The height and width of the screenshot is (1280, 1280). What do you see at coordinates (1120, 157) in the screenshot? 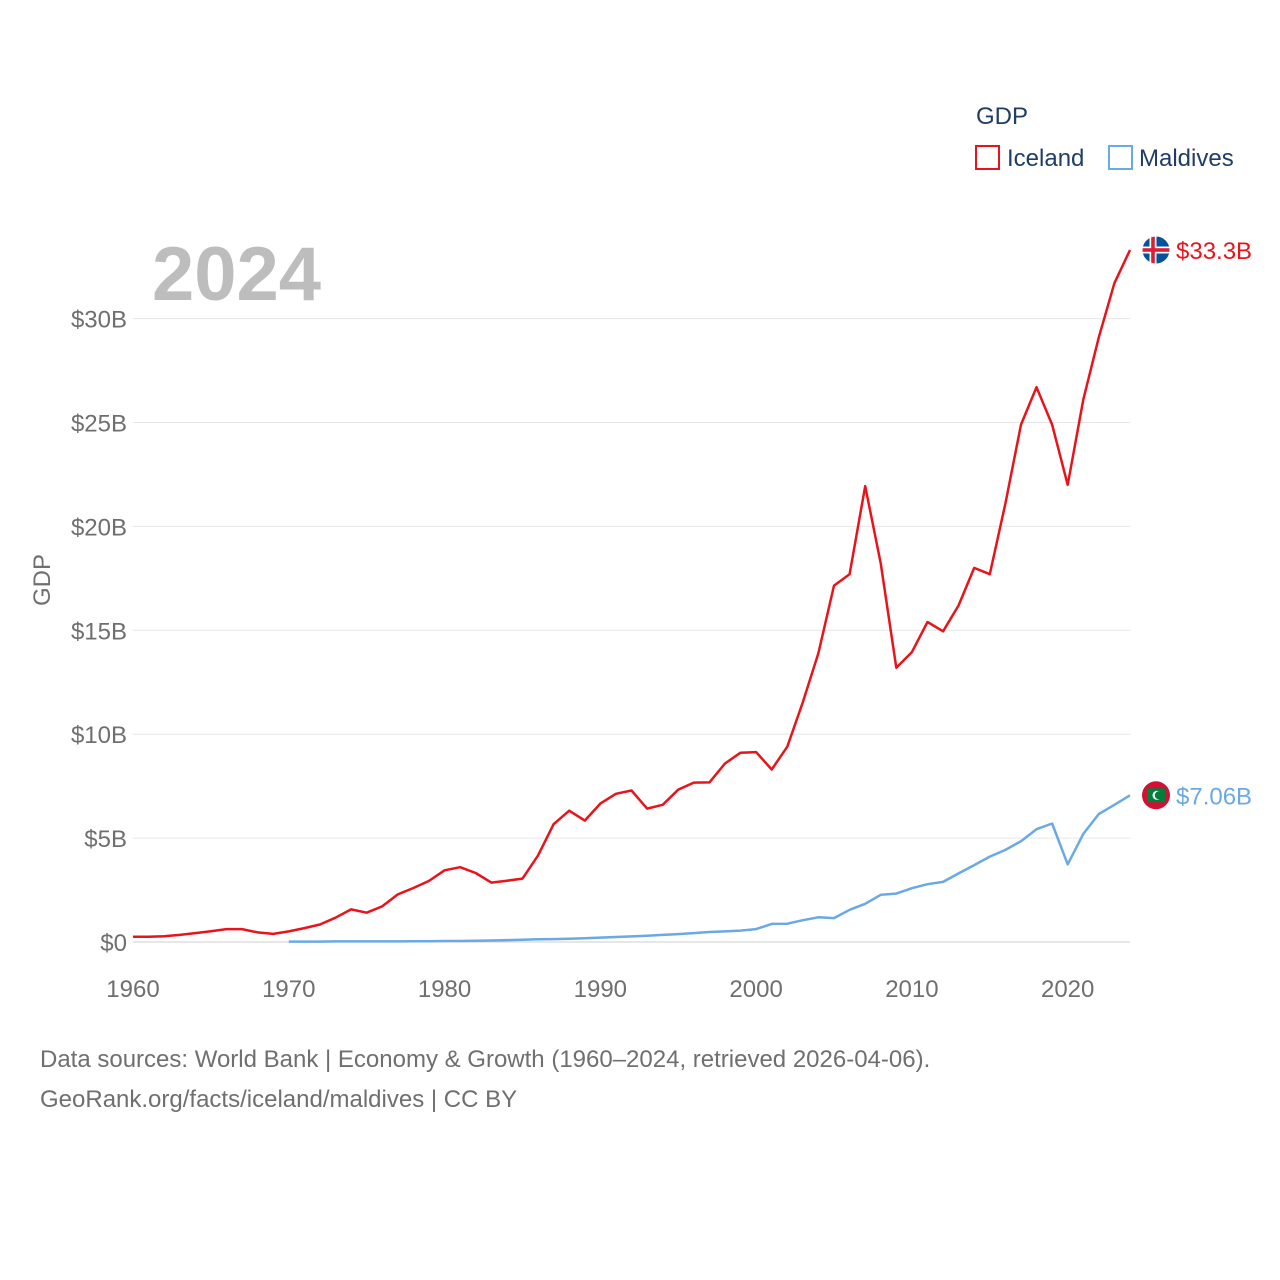
I see `legend-swatch-maldives` at bounding box center [1120, 157].